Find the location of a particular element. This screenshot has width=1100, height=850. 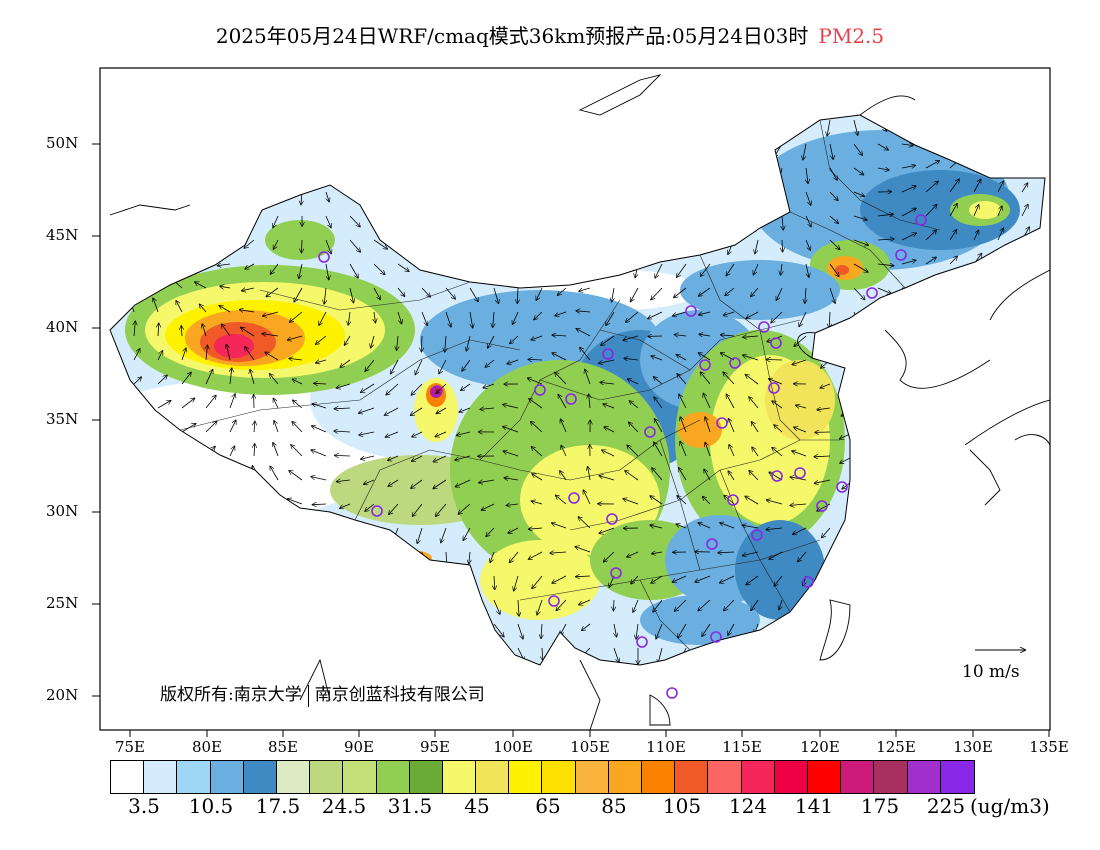

credit-separator is located at coordinates (308, 695).